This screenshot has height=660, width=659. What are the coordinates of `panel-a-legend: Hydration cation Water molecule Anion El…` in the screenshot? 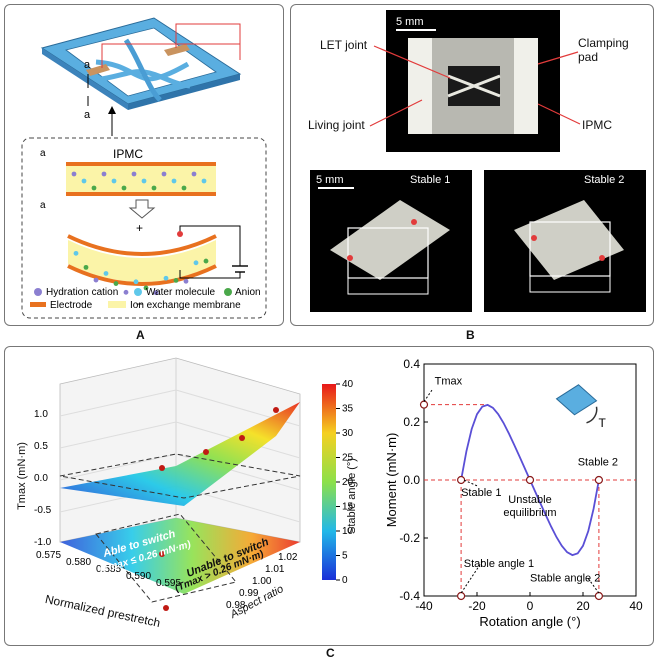 It's located at (145, 299).